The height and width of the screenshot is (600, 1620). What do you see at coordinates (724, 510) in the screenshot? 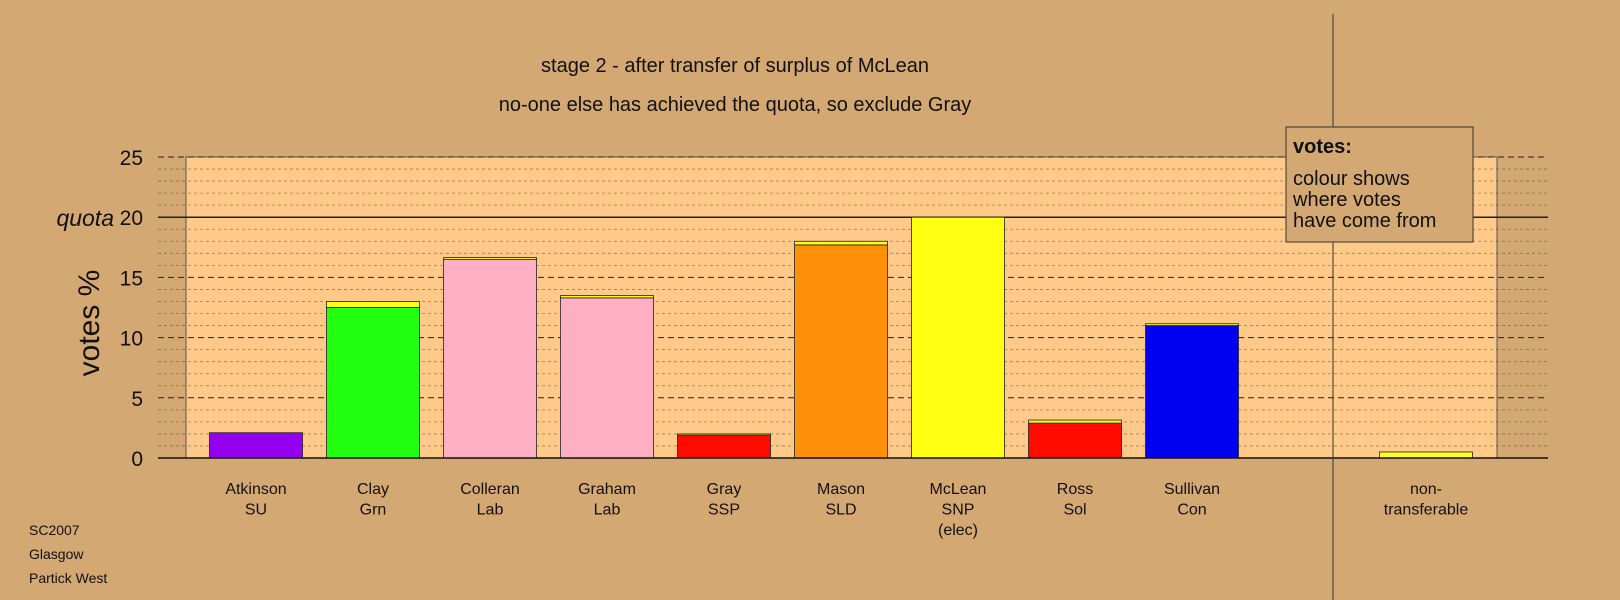
I see `category-label: SSP` at bounding box center [724, 510].